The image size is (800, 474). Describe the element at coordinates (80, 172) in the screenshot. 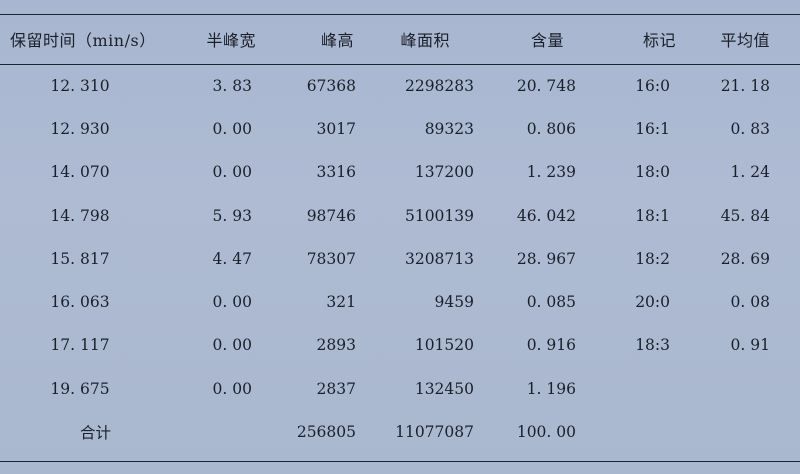

I see `cell-retention-time: 14. 070` at that location.